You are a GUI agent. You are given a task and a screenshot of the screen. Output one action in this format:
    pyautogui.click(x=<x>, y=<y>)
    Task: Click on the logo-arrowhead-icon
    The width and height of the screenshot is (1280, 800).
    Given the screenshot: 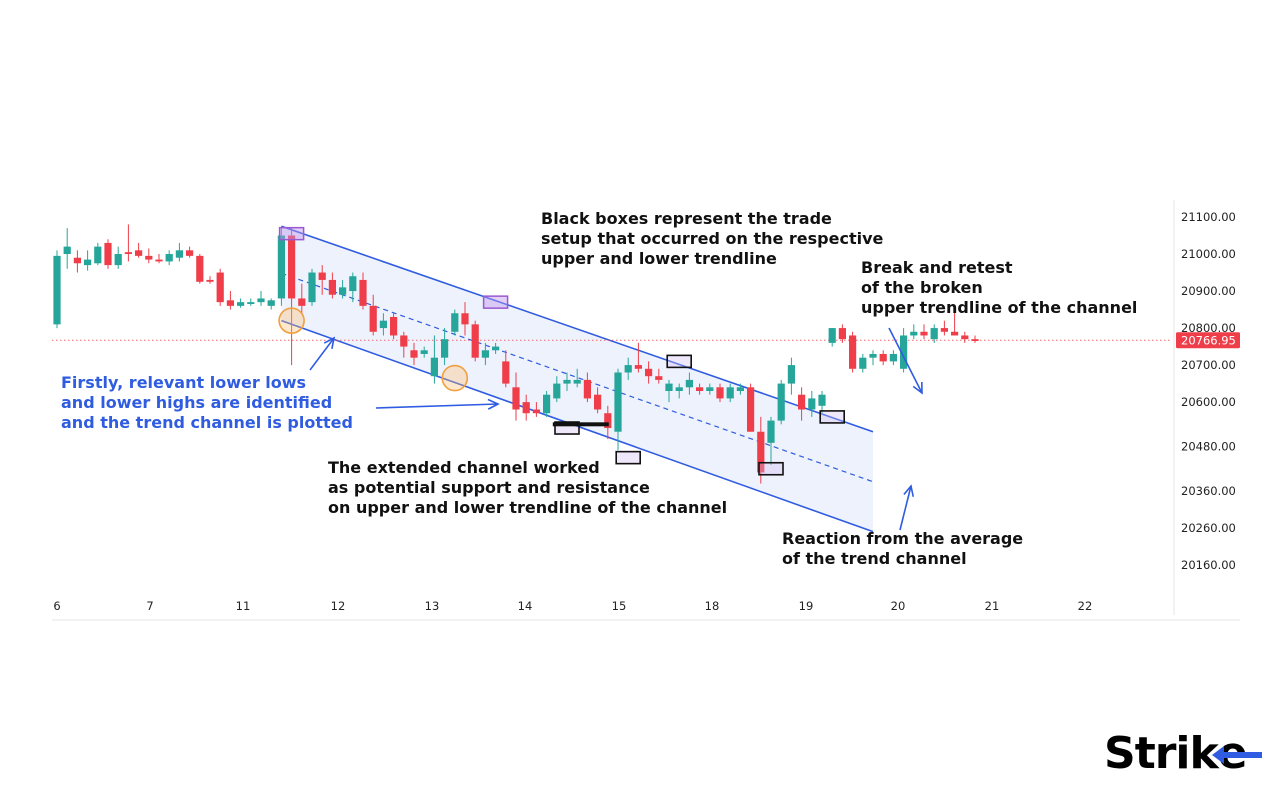 What is the action you would take?
    pyautogui.click(x=1217, y=755)
    